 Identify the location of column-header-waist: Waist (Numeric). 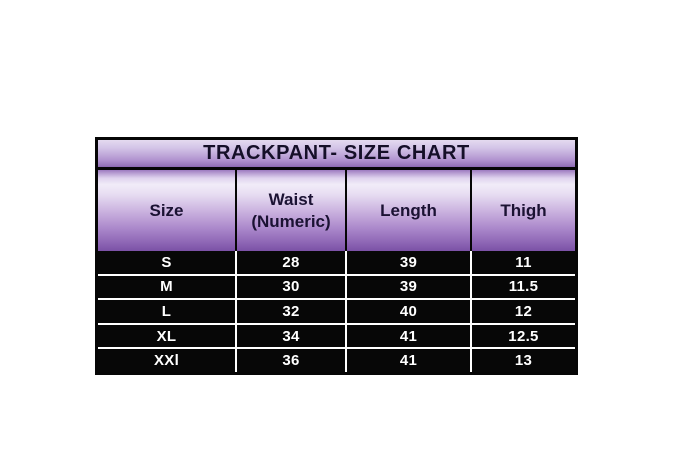
(292, 210).